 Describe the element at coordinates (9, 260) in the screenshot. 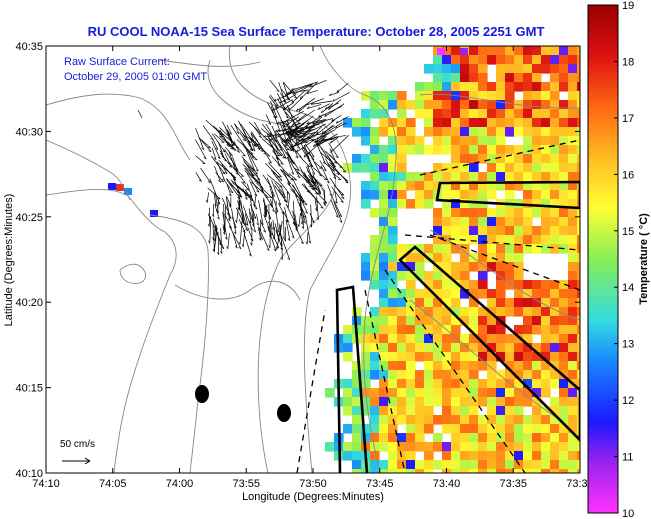

I see `y-axis-label: Latitude (Degrees:Minutes)` at that location.